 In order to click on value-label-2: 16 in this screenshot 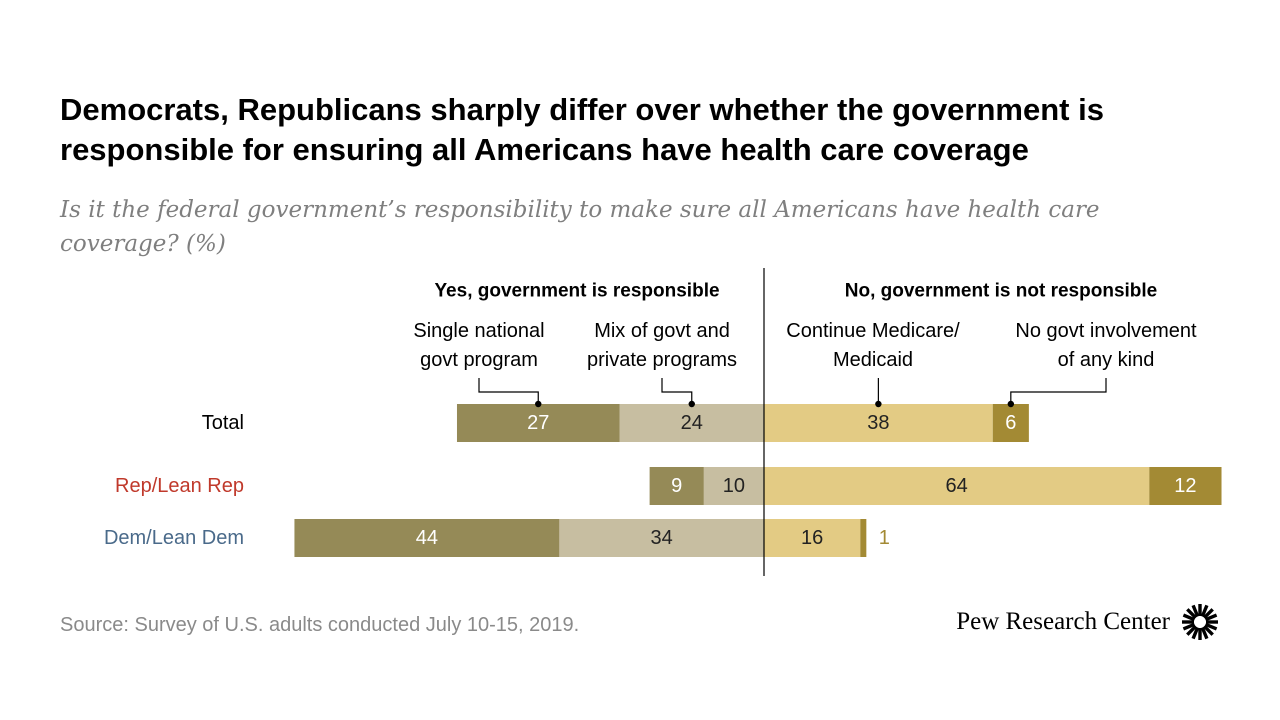, I will do `click(812, 538)`.